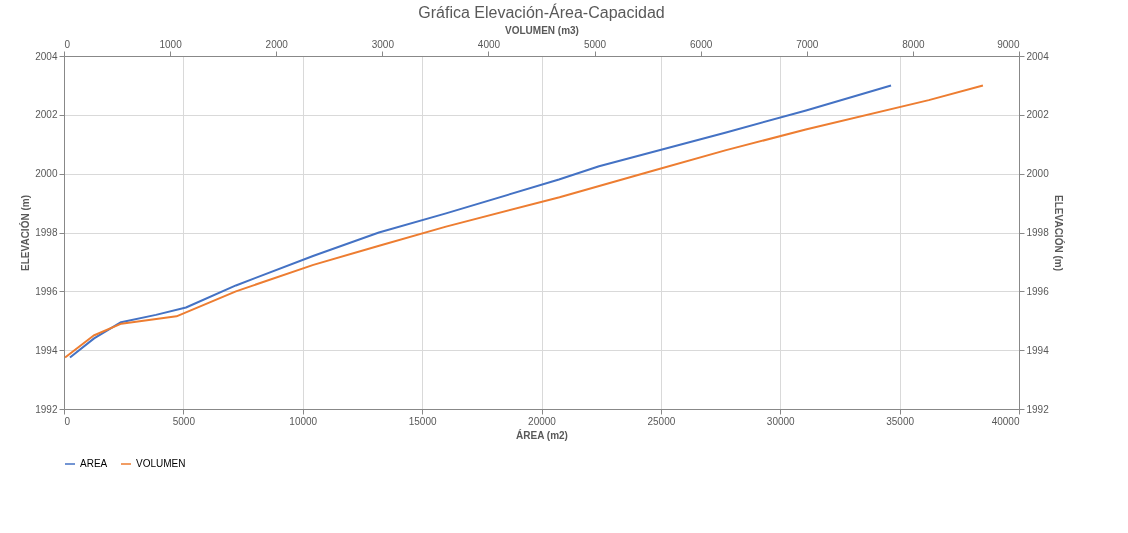 This screenshot has height=533, width=1128. Describe the element at coordinates (46, 174) in the screenshot. I see `y-tick-label: 2000` at that location.